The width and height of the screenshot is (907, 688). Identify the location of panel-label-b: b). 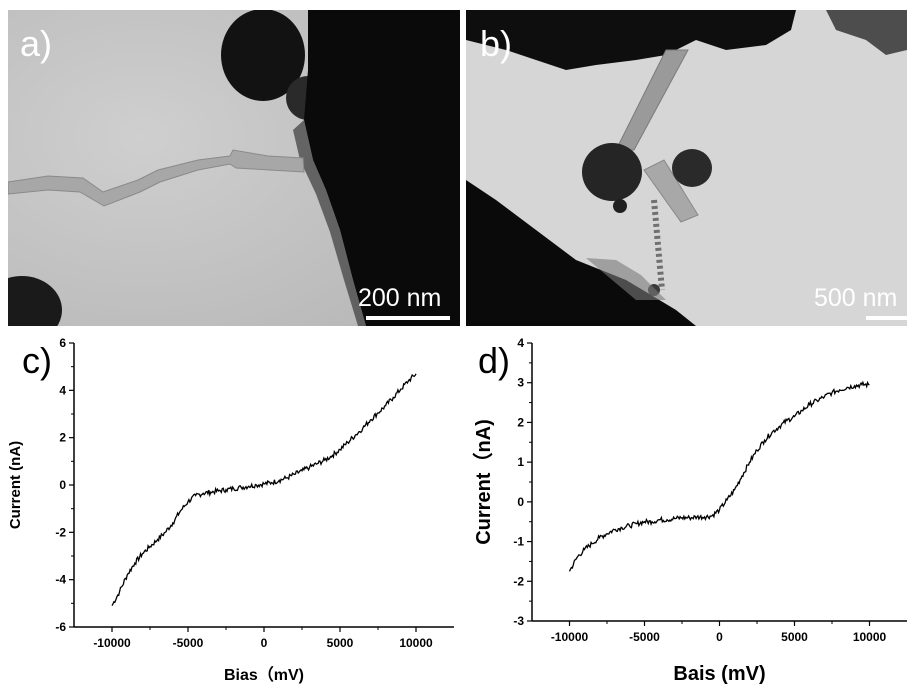
(496, 43).